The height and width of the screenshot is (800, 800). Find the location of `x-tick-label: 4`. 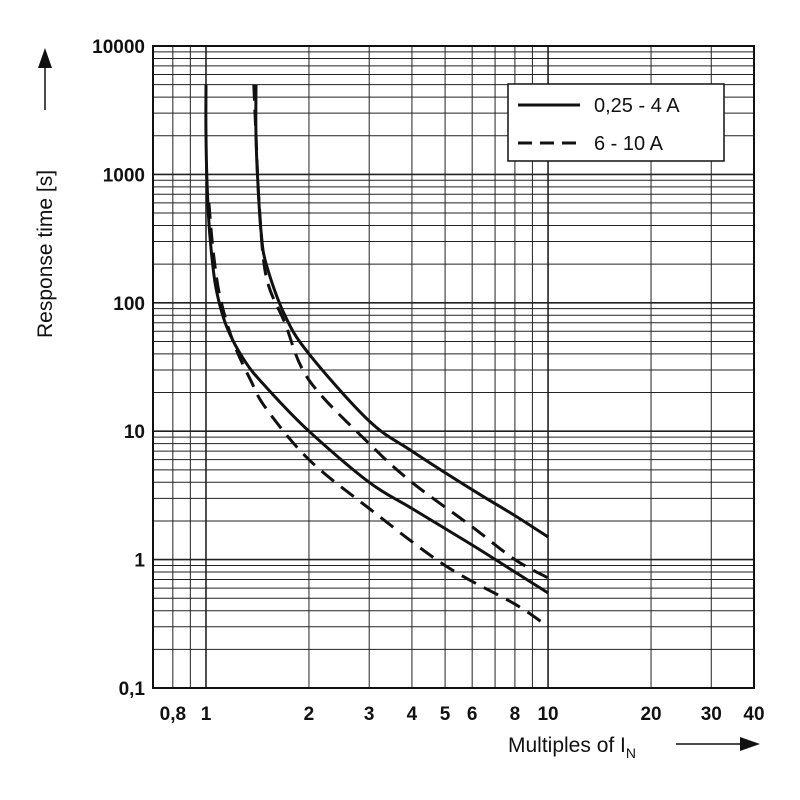

x-tick-label: 4 is located at coordinates (412, 714).